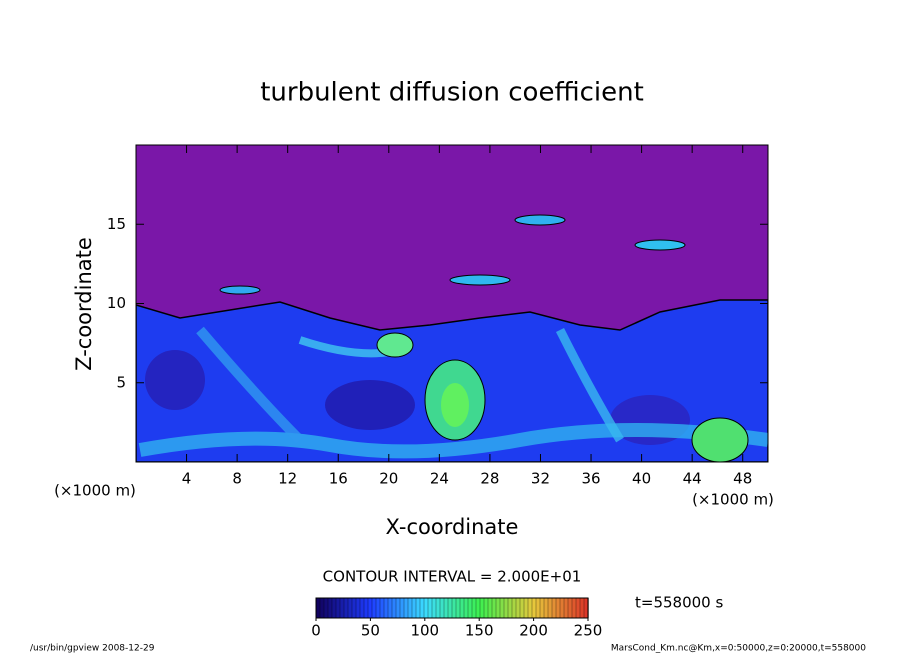 The height and width of the screenshot is (654, 904). What do you see at coordinates (187, 479) in the screenshot?
I see `x-tick-label: 4` at bounding box center [187, 479].